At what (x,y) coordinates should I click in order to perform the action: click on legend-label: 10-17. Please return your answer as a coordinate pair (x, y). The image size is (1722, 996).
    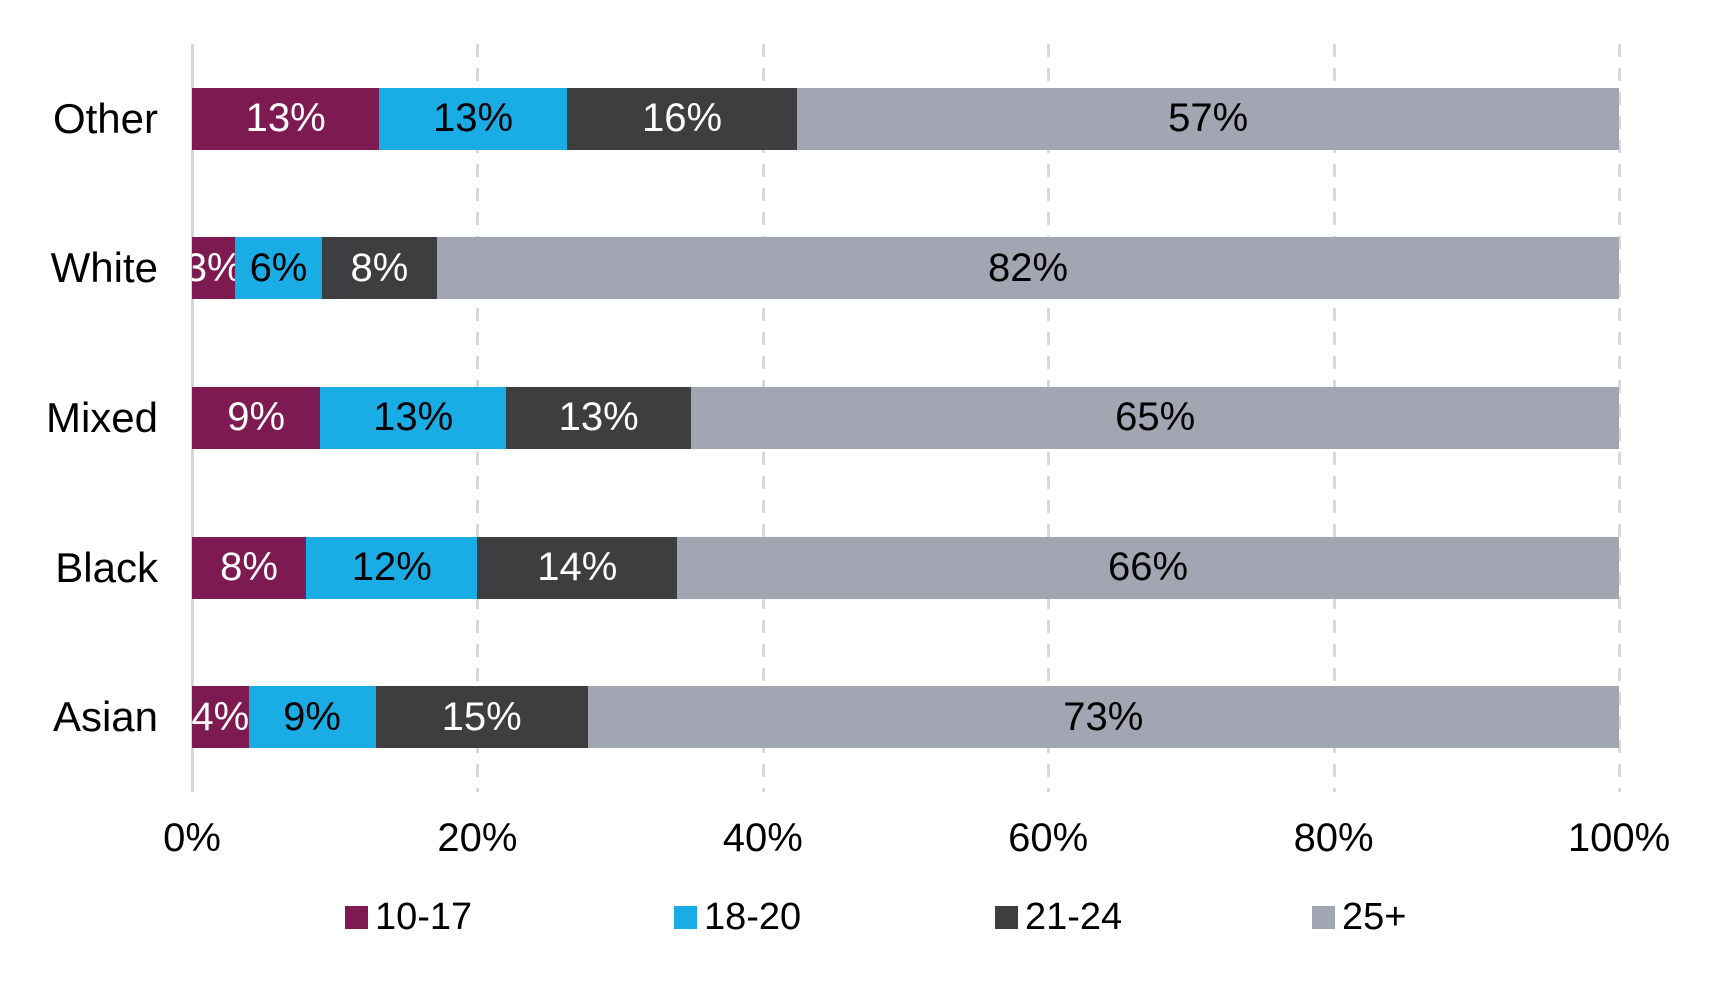
    Looking at the image, I should click on (424, 917).